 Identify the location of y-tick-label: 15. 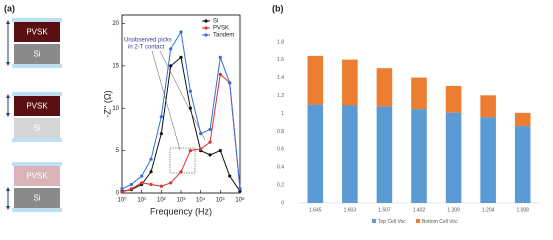
(115, 66).